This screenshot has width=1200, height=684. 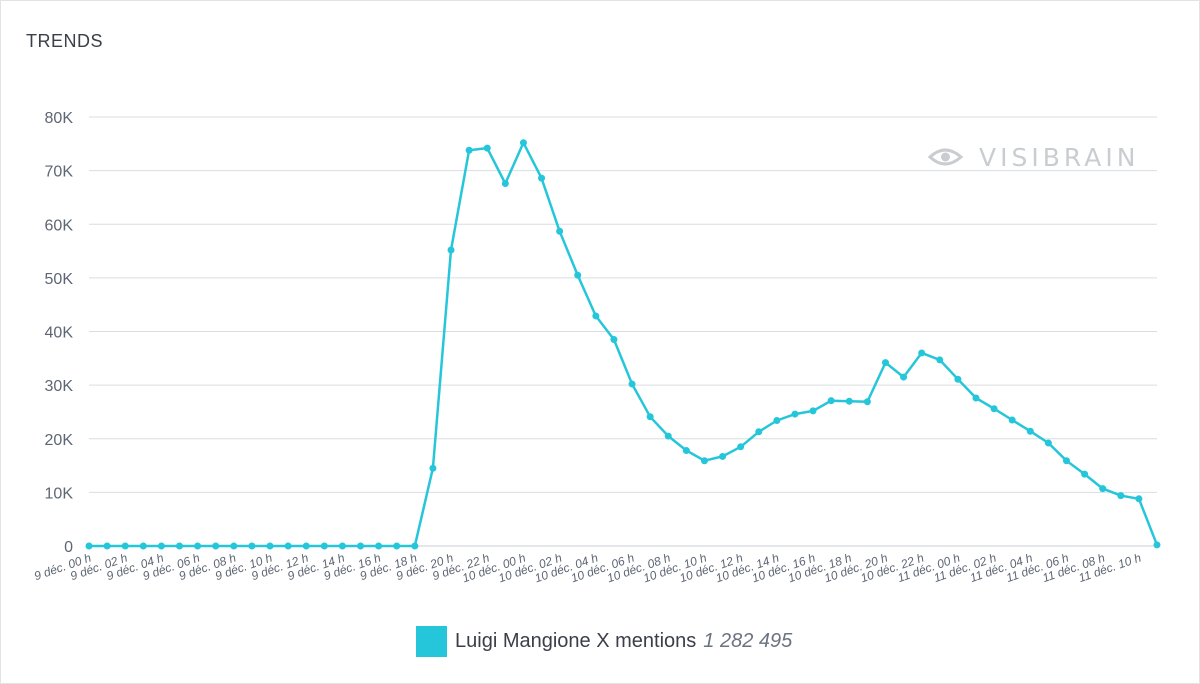 I want to click on legend: Luigi Mangione X mentions 1 282 495, so click(x=604, y=641).